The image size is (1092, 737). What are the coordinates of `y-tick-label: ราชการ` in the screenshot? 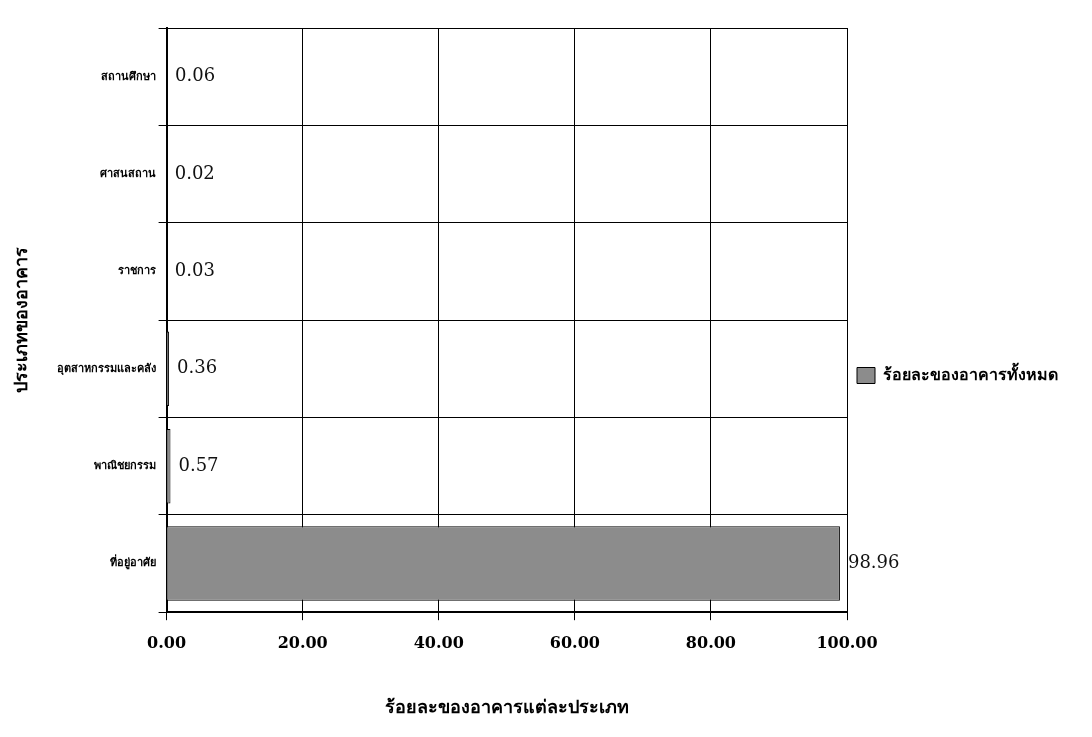 It's located at (136, 271).